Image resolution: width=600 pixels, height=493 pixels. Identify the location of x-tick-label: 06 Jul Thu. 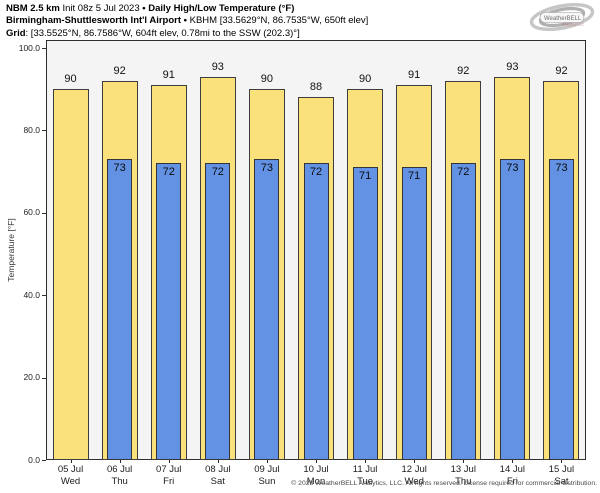
(120, 475).